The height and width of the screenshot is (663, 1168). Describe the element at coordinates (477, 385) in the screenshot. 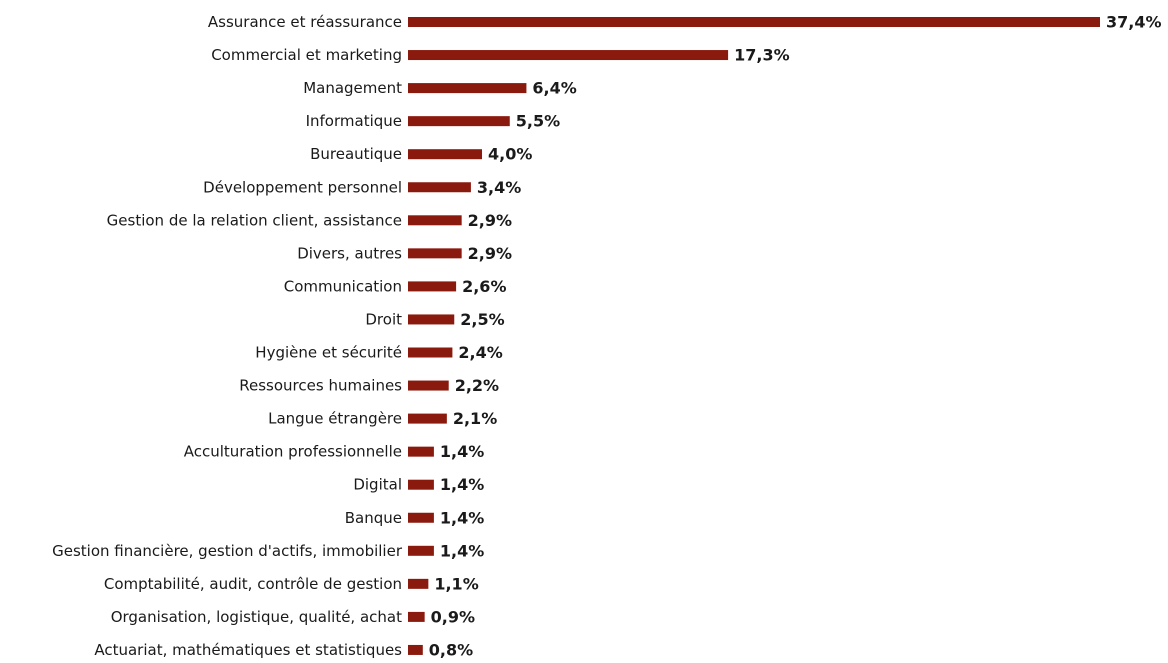

I see `value-label: 2,2%` at that location.